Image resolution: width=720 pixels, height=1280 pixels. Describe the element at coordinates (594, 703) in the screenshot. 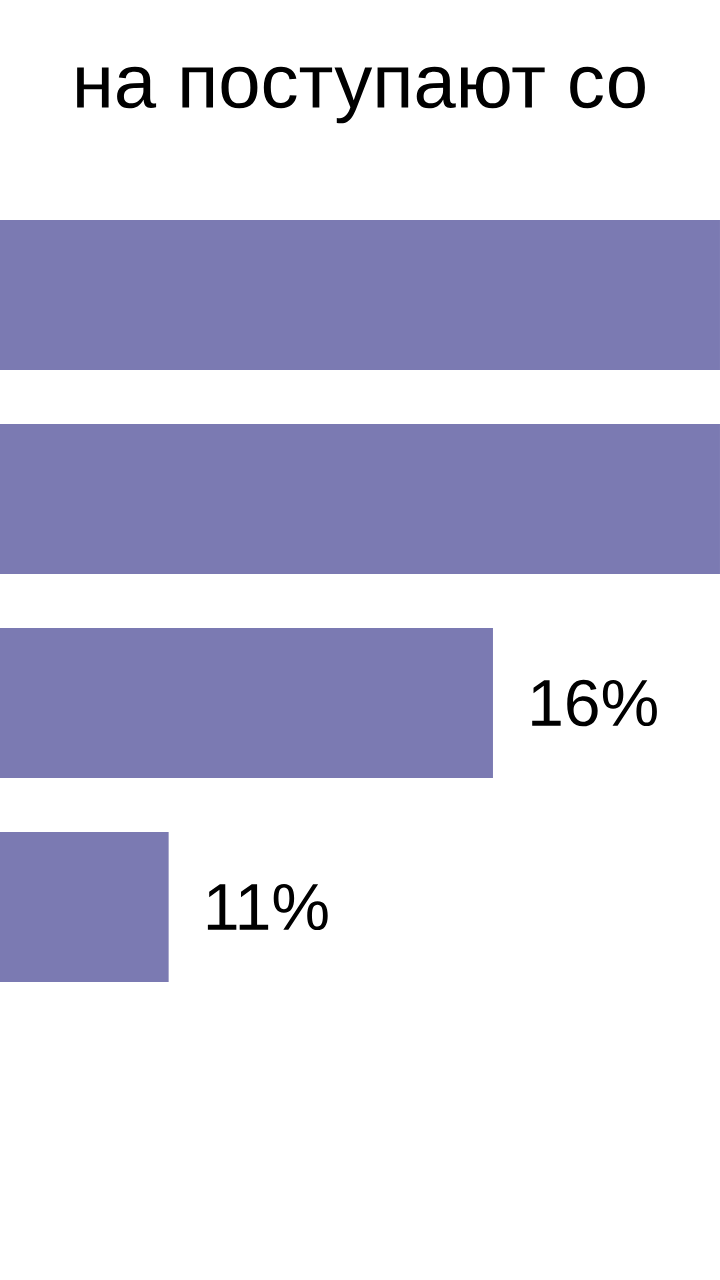

I see `data-label: 16%` at that location.